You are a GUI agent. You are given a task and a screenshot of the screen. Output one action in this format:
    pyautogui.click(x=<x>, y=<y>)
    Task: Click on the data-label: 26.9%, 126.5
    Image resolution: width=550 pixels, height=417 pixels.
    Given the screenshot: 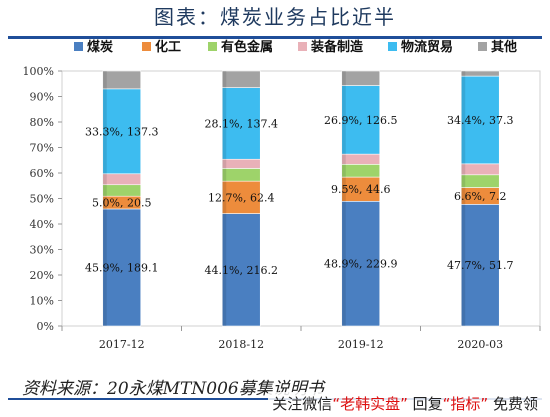 What is the action you would take?
    pyautogui.click(x=360, y=120)
    